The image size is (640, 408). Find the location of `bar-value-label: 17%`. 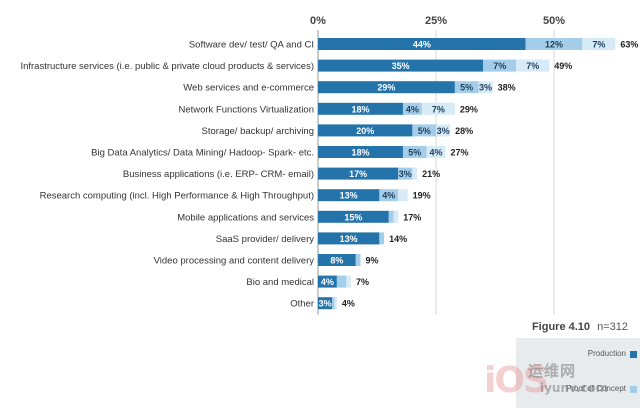

bar-value-label: 17% is located at coordinates (358, 174).